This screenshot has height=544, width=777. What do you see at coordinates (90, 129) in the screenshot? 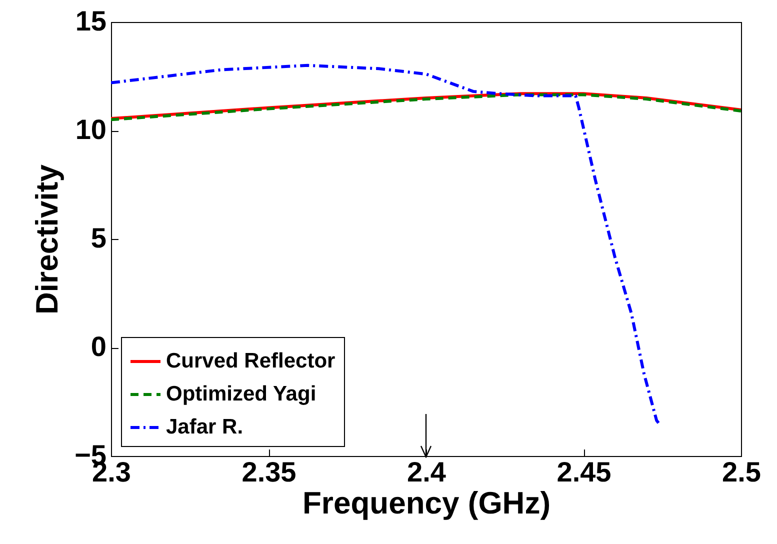
I see `y-tick-label: 10` at bounding box center [90, 129].